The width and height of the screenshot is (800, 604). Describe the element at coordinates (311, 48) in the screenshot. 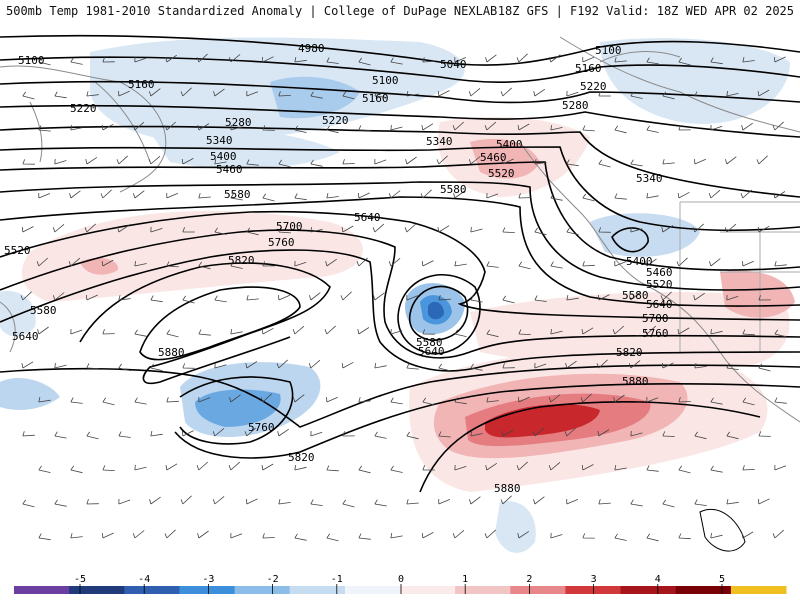

I see `contour-label: 4980` at that location.